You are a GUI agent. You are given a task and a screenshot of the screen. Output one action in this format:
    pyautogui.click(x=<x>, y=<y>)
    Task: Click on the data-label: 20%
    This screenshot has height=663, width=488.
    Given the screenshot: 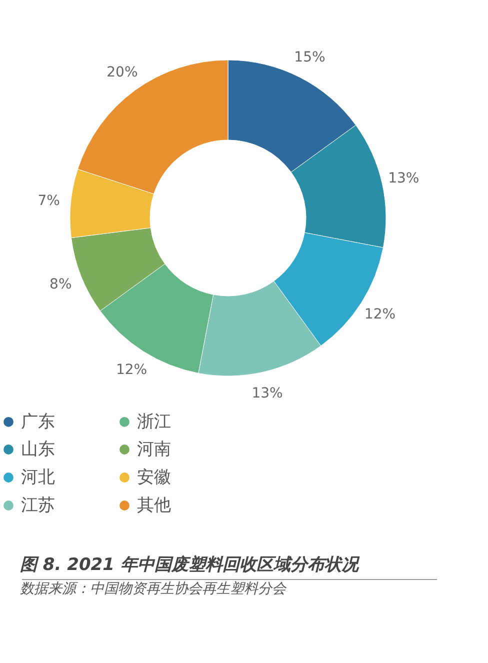 What is the action you would take?
    pyautogui.click(x=122, y=72)
    